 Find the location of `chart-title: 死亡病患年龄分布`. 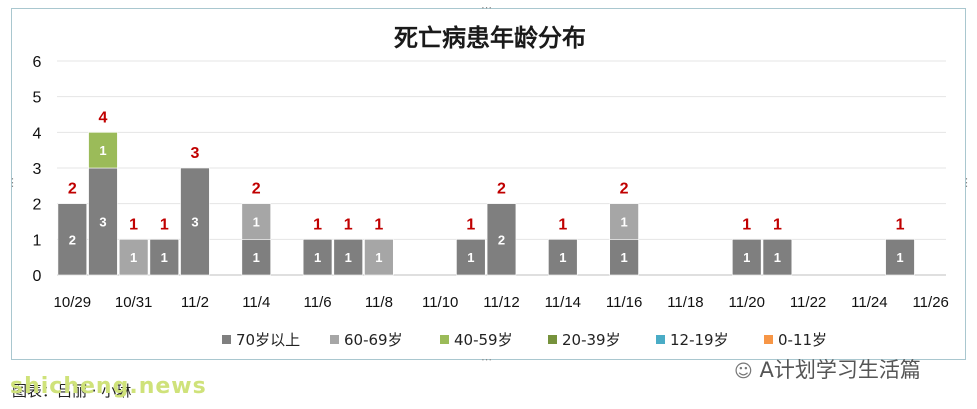

chart-title: 死亡病患年龄分布 is located at coordinates (490, 38).